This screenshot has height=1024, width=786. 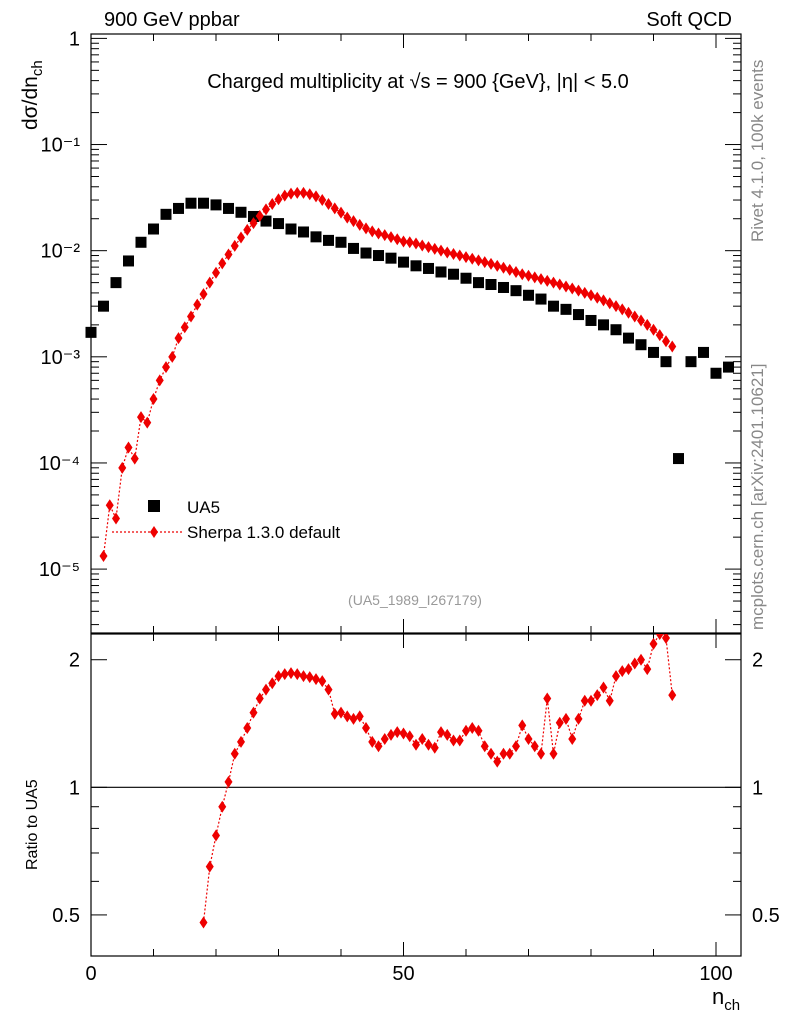 I want to click on x-tick-label: 50, so click(x=403, y=974).